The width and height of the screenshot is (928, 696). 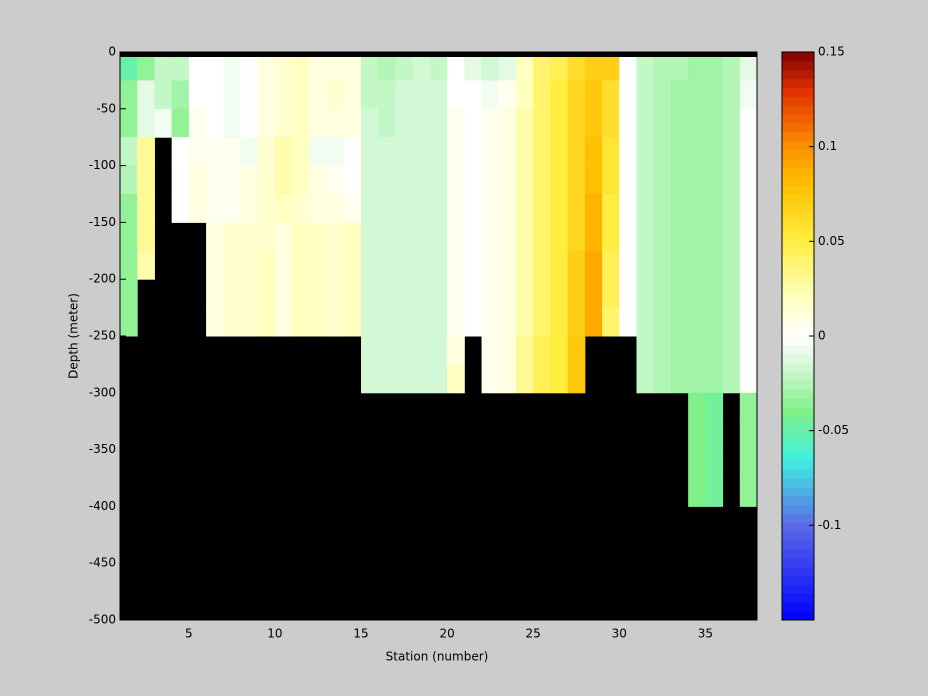 I want to click on y-tick-label: -250, so click(x=102, y=336).